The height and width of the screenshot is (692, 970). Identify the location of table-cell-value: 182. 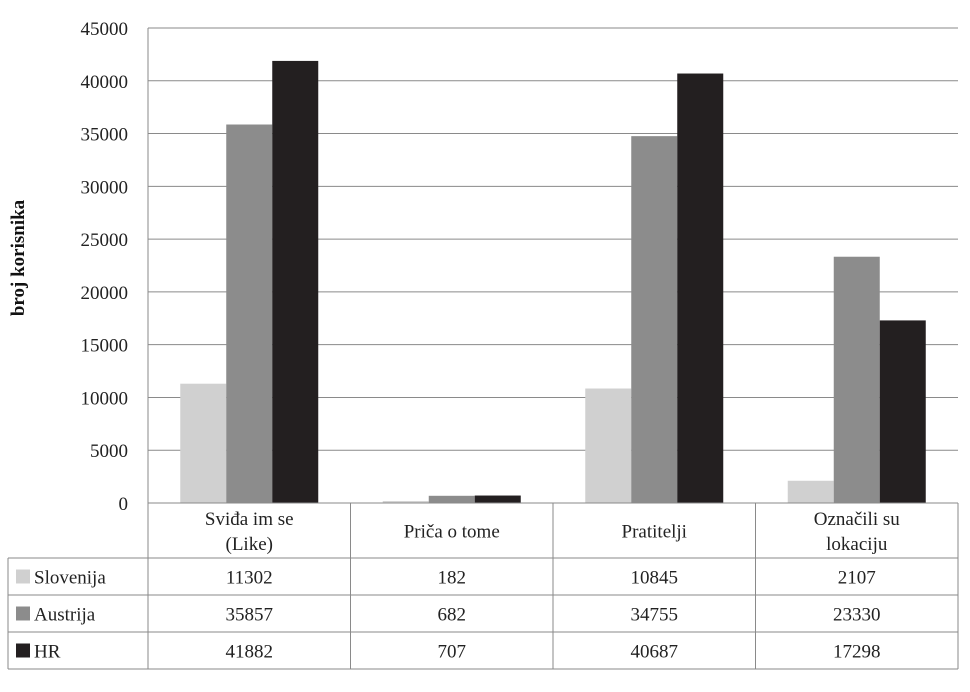
(452, 578).